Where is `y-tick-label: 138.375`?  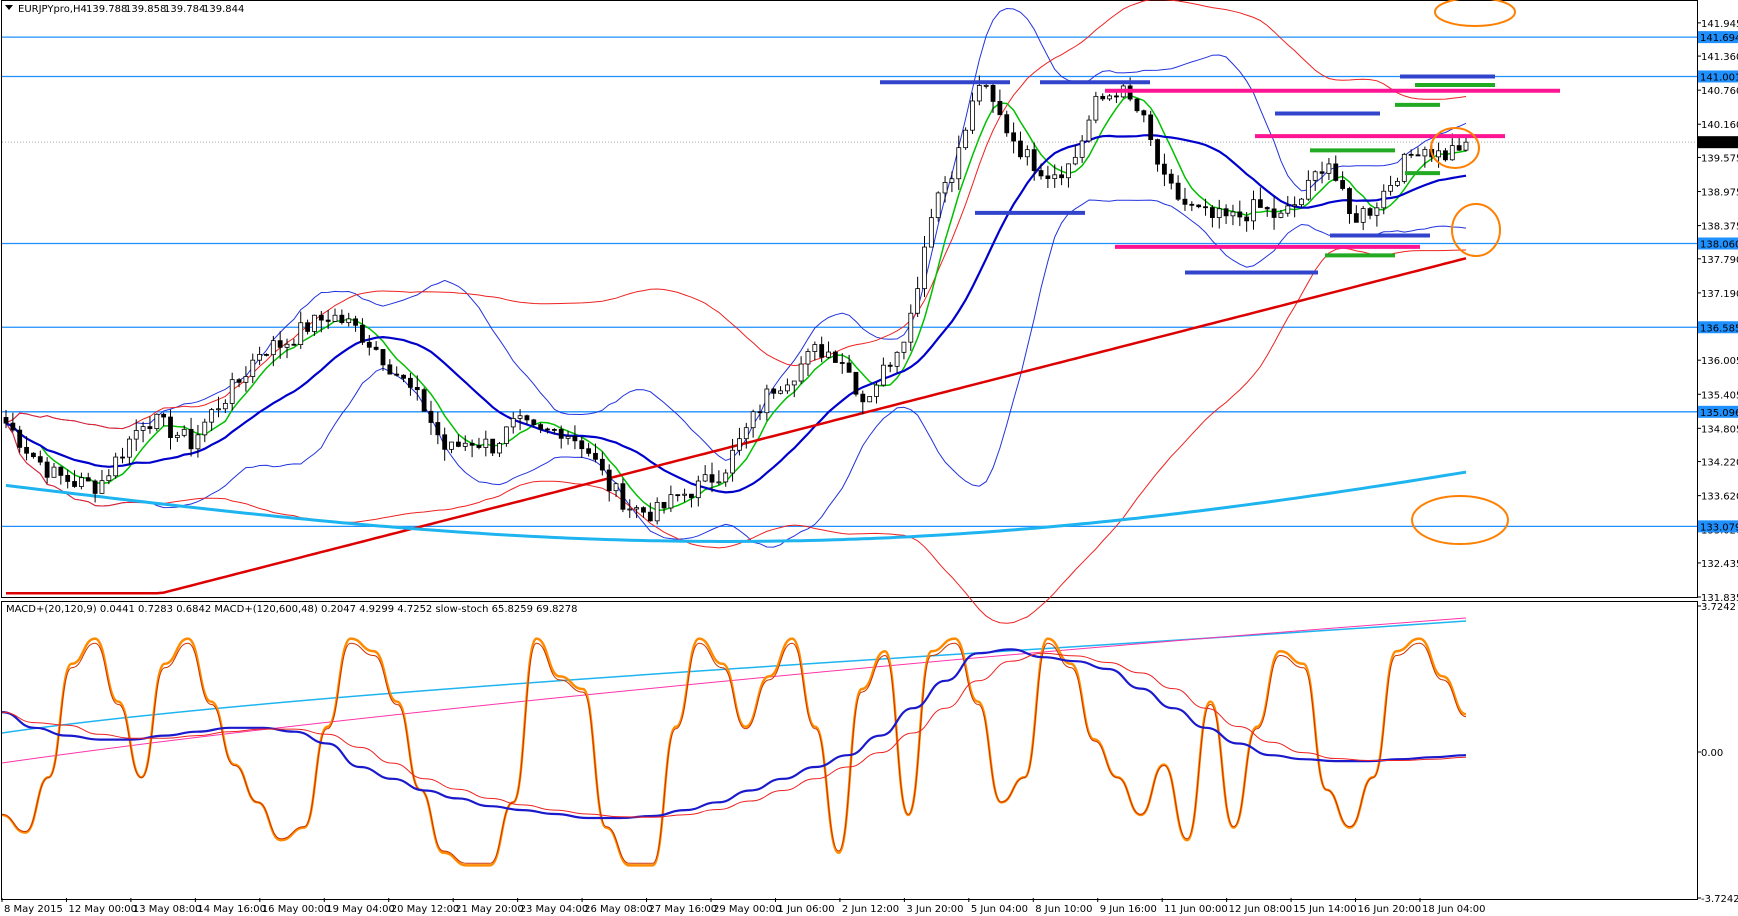
y-tick-label: 138.375 is located at coordinates (1719, 227).